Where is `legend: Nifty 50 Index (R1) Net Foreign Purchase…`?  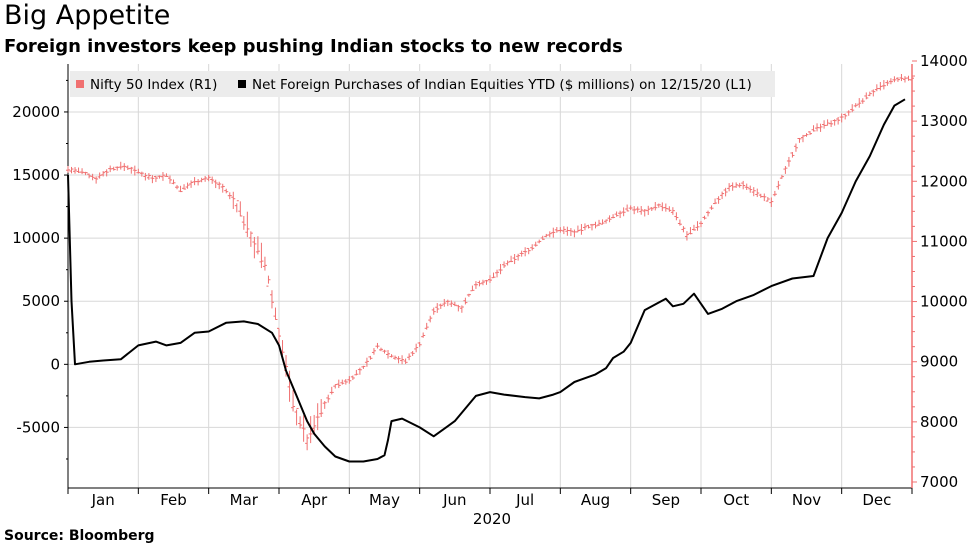
legend: Nifty 50 Index (R1) Net Foreign Purchase… is located at coordinates (422, 84).